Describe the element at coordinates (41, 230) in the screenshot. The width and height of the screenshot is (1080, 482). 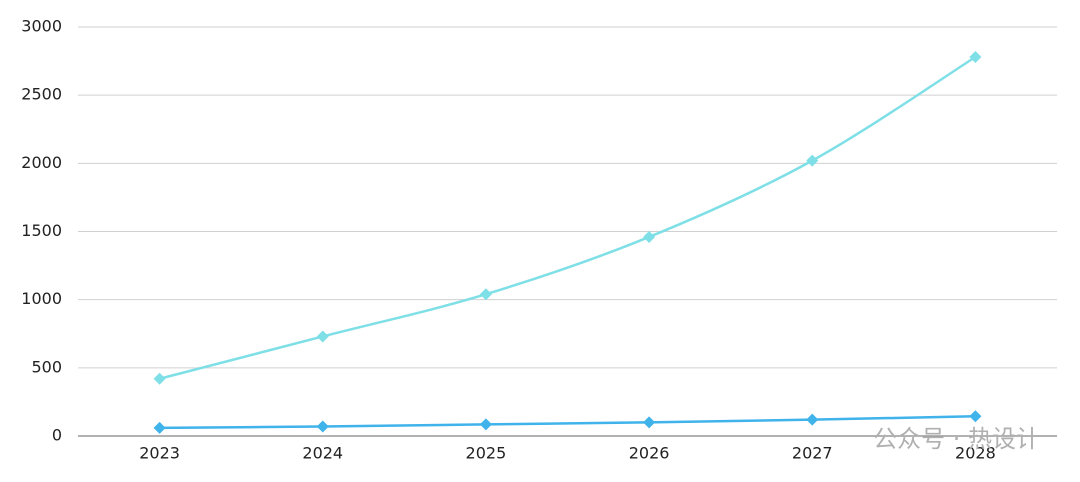
I see `y-tick-label: 1500` at that location.